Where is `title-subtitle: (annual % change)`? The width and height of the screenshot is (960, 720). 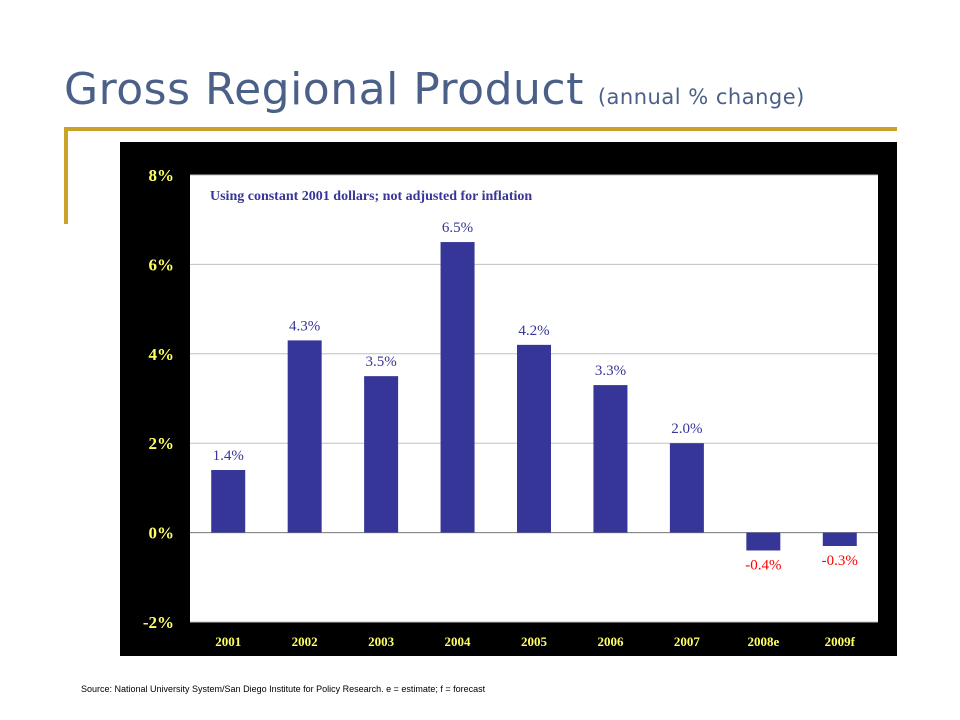 title-subtitle: (annual % change) is located at coordinates (701, 97).